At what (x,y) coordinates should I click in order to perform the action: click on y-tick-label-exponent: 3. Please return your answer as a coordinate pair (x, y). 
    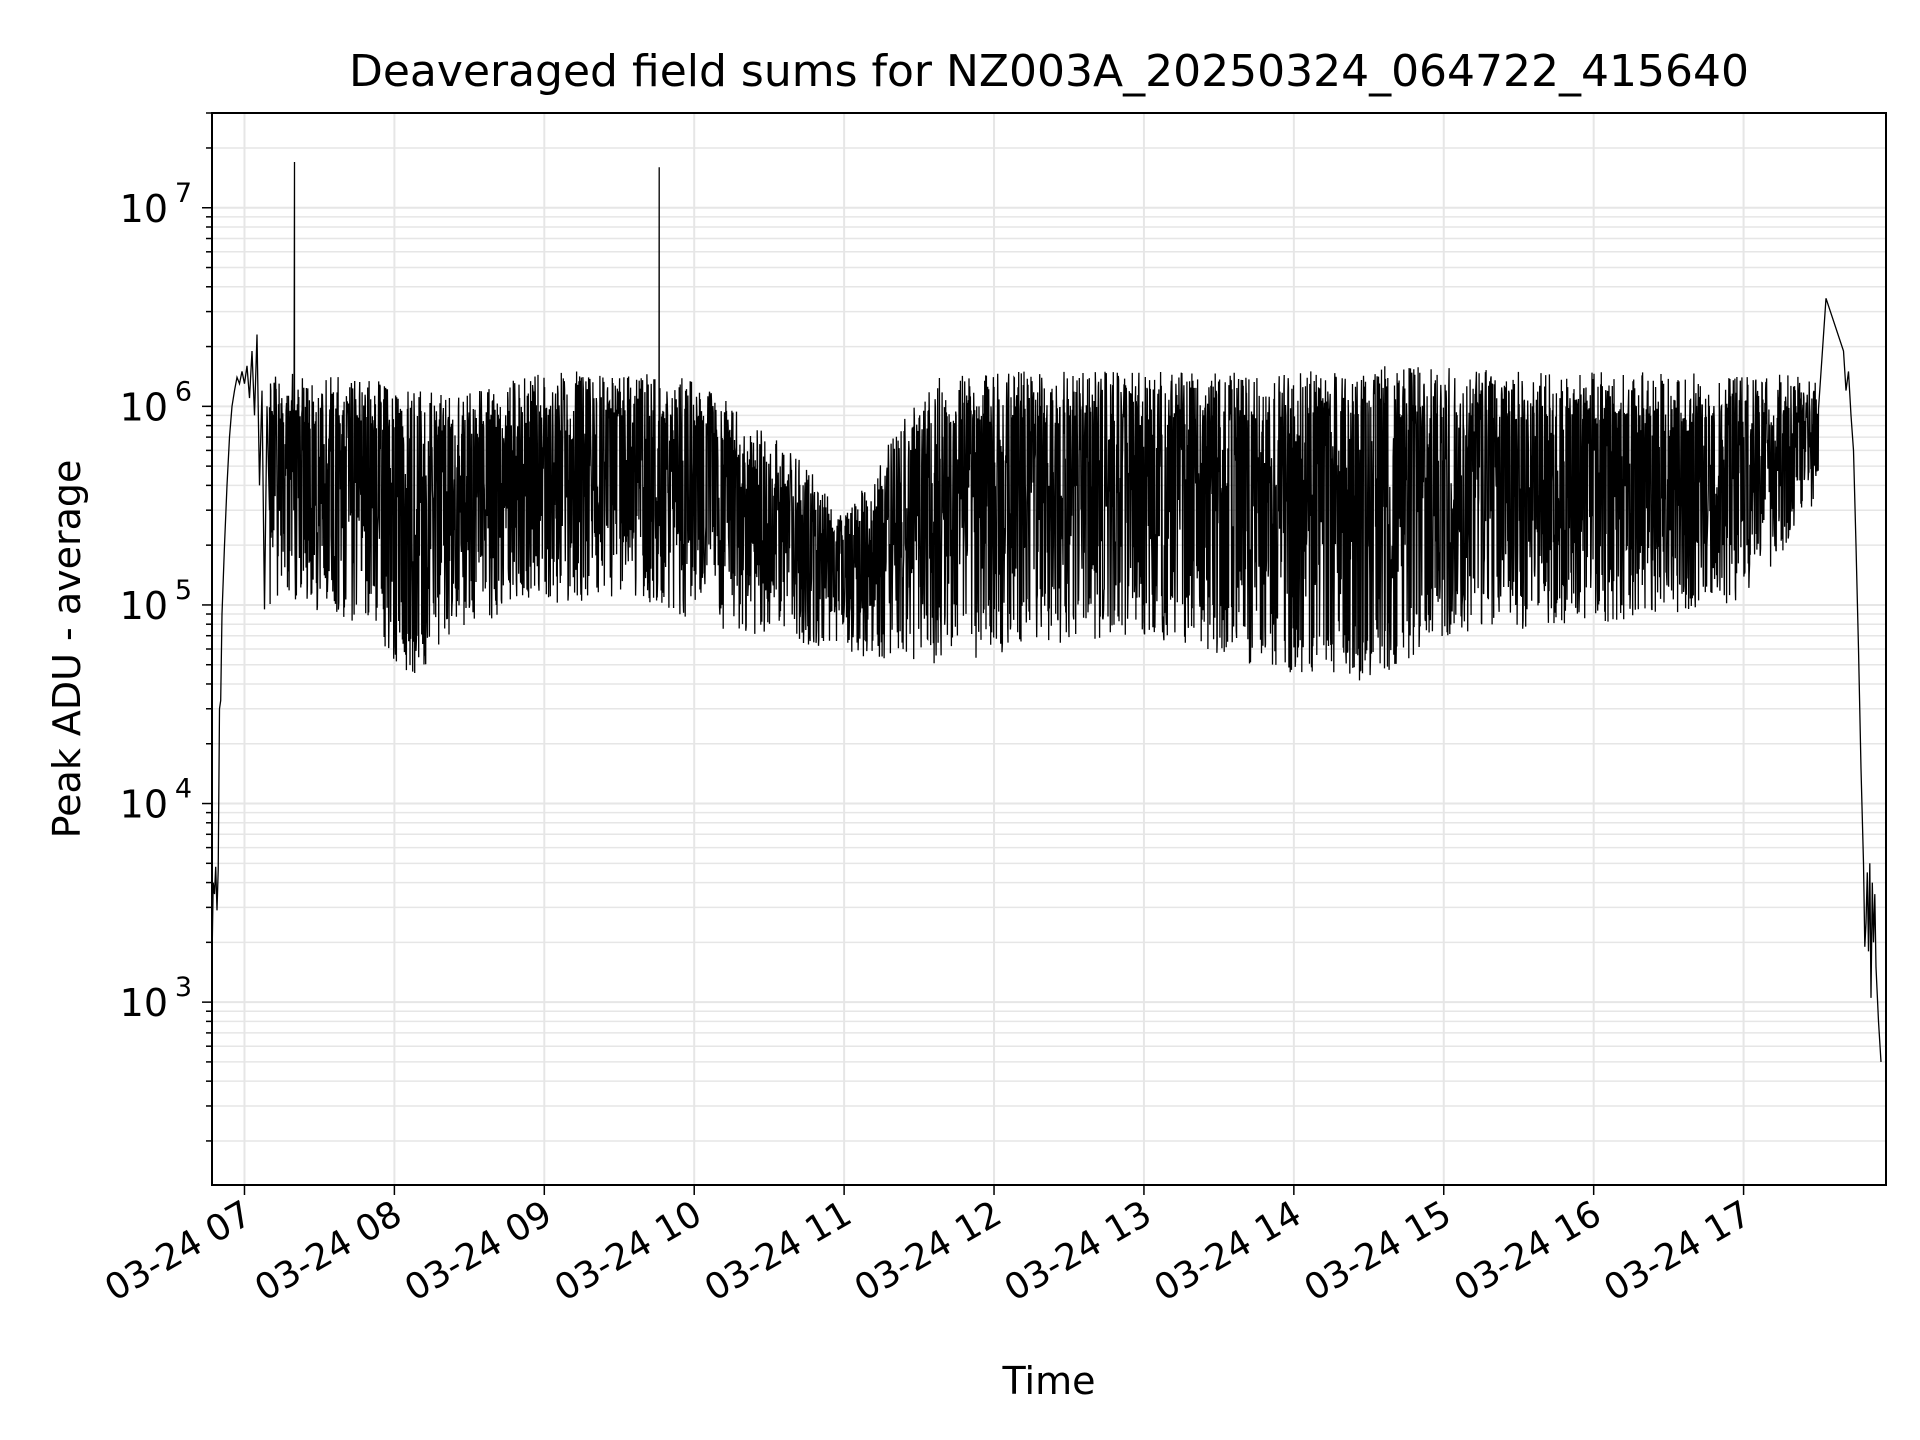
    Looking at the image, I should click on (183, 987).